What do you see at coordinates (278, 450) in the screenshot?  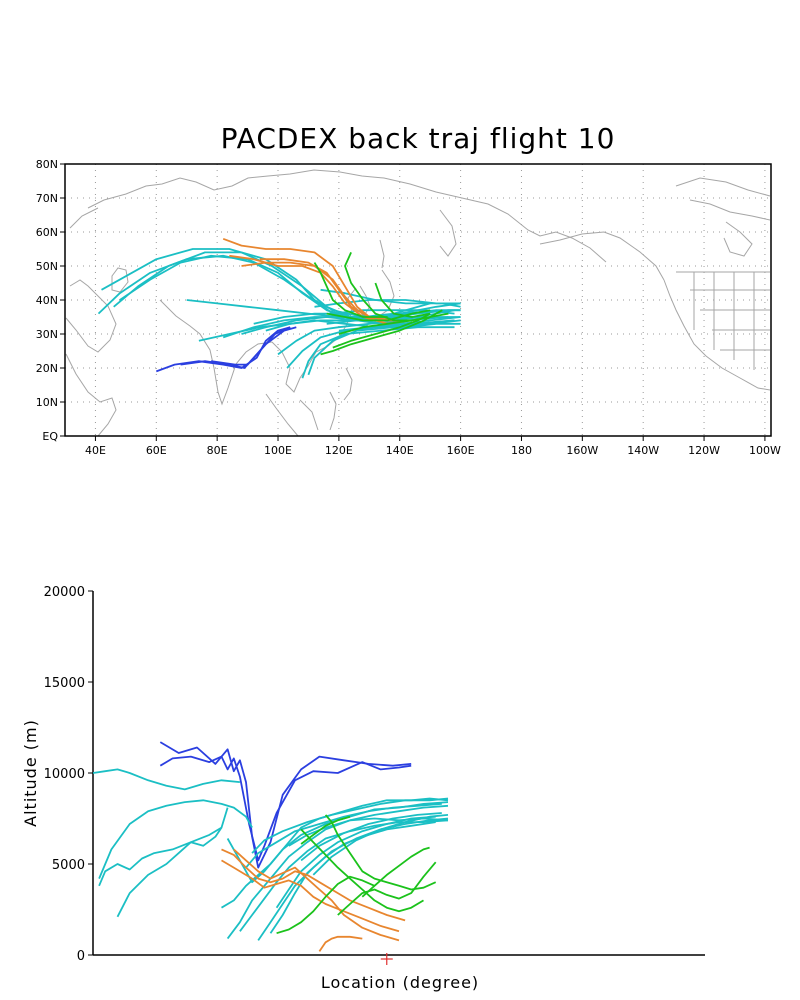 I see `map-x-tick-label: 100E` at bounding box center [278, 450].